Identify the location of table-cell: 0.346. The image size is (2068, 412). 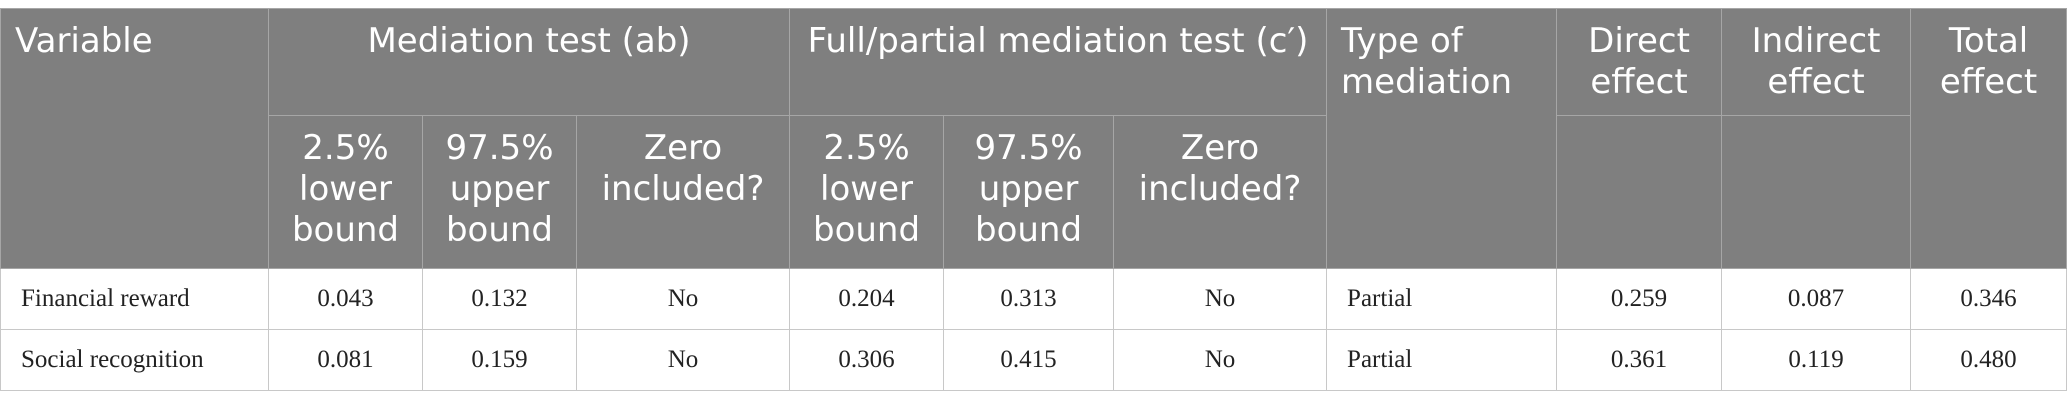
(1989, 299).